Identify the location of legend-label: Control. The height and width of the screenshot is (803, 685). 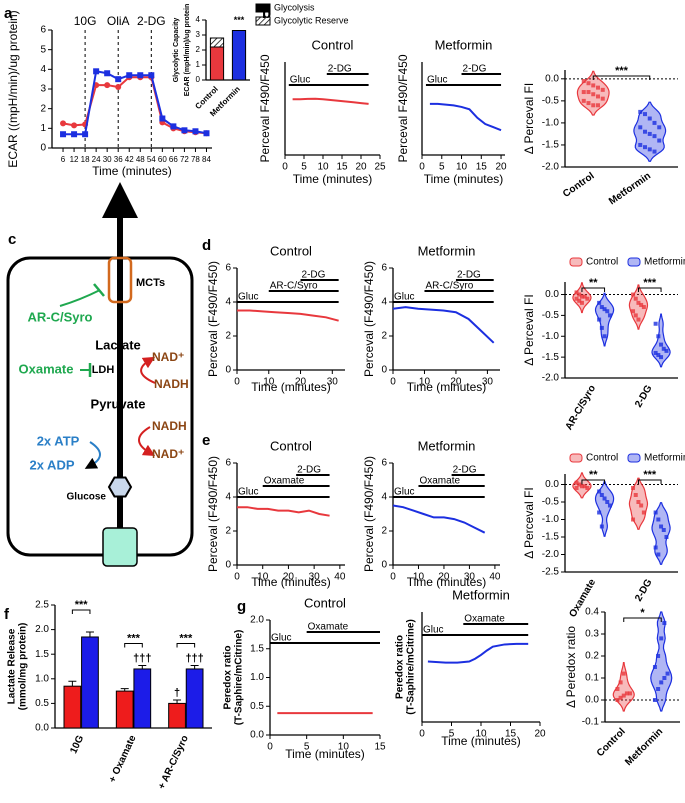
(602, 262).